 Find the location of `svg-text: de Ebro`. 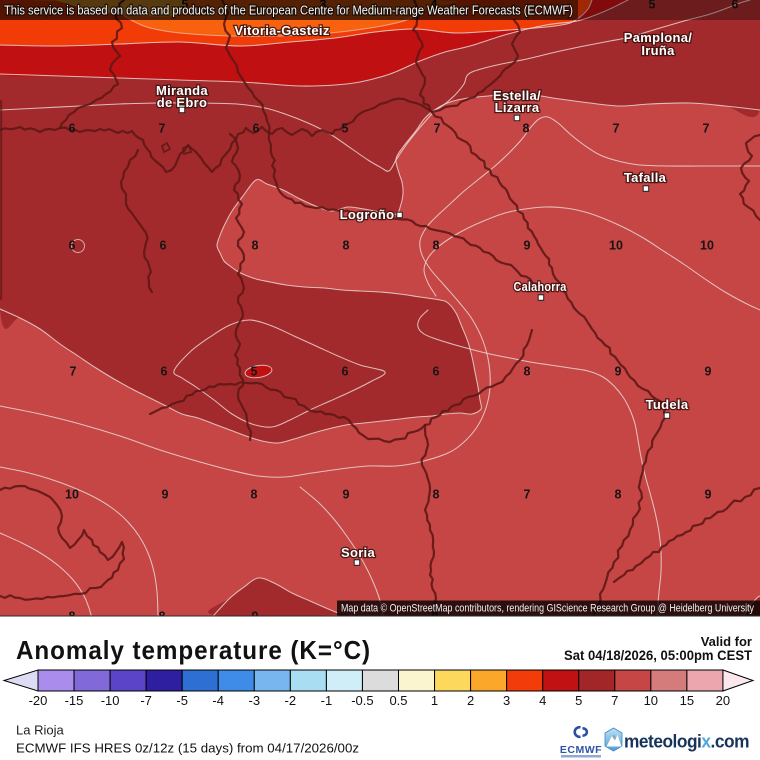

svg-text: de Ebro is located at coordinates (182, 102).